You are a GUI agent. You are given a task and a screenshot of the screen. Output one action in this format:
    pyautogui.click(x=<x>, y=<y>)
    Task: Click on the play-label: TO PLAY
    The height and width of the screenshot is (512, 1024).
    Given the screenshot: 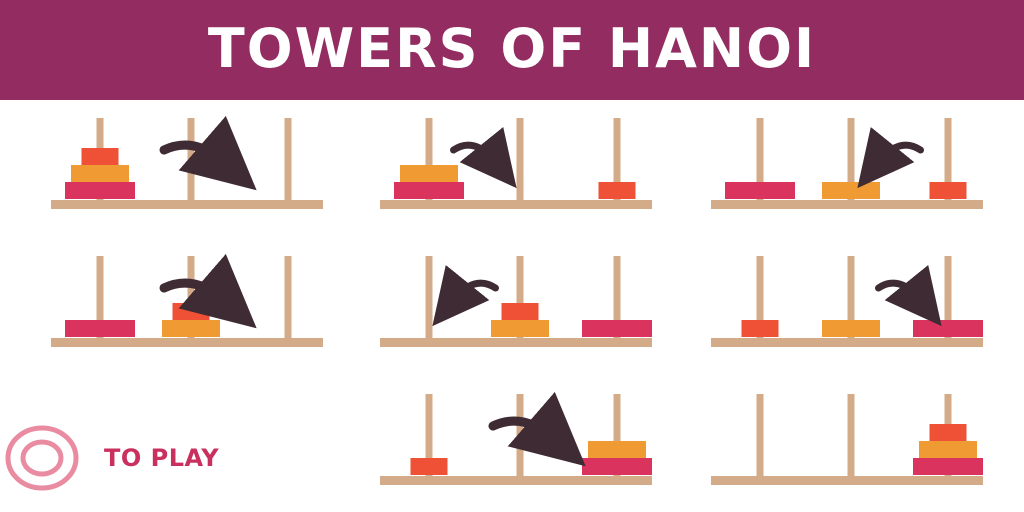 What is the action you would take?
    pyautogui.click(x=162, y=458)
    